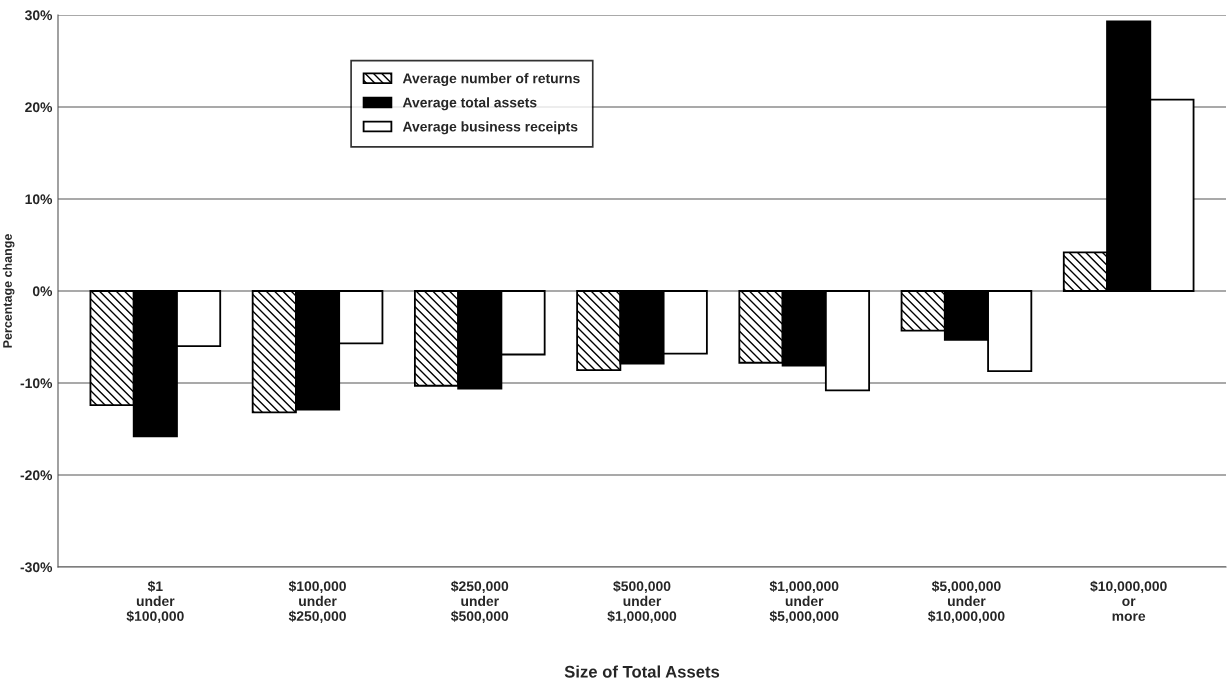 Image resolution: width=1230 pixels, height=681 pixels. Describe the element at coordinates (39, 199) in the screenshot. I see `y-tick-label: 10%` at that location.